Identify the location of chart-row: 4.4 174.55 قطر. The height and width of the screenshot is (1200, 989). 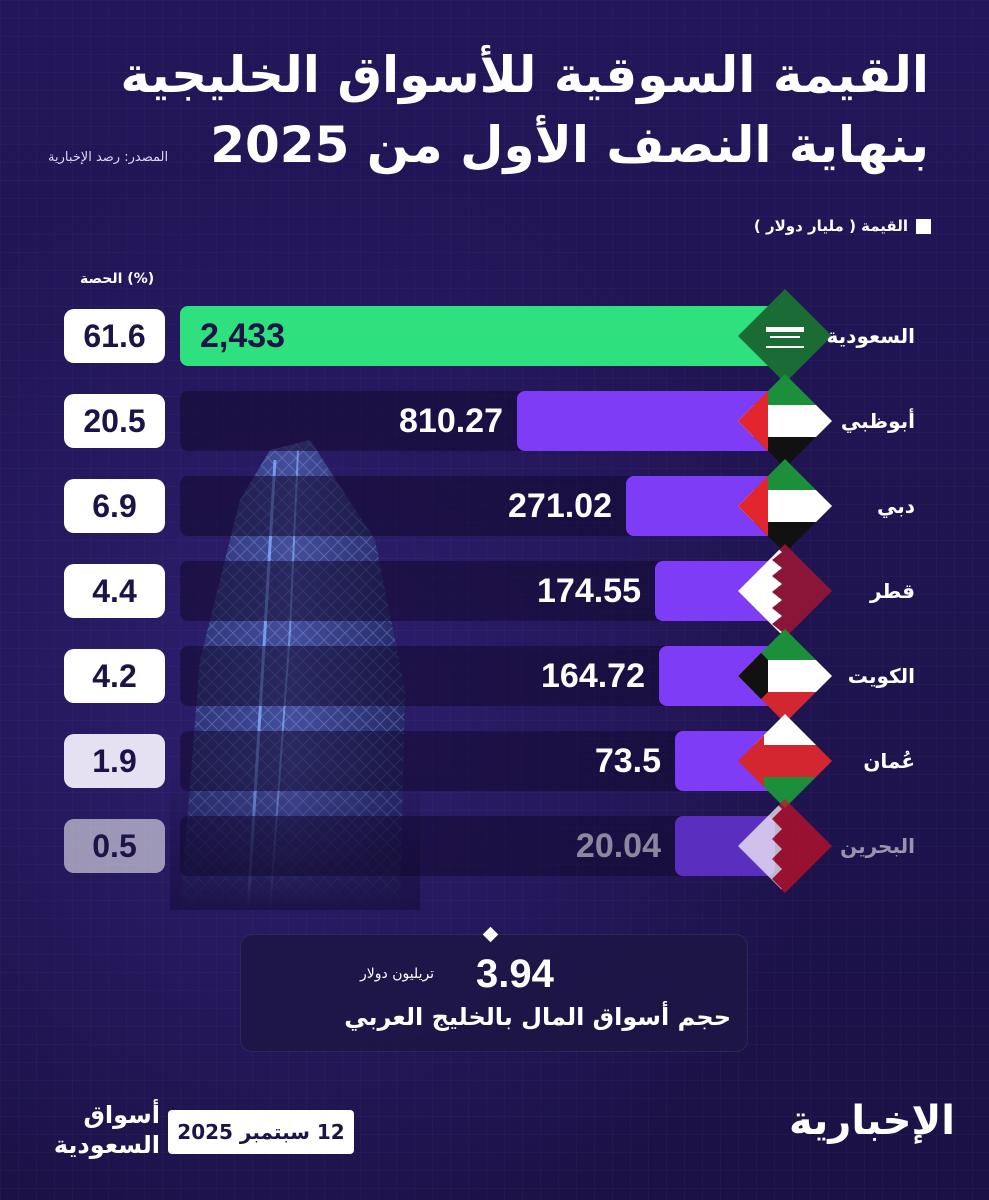
(494, 591).